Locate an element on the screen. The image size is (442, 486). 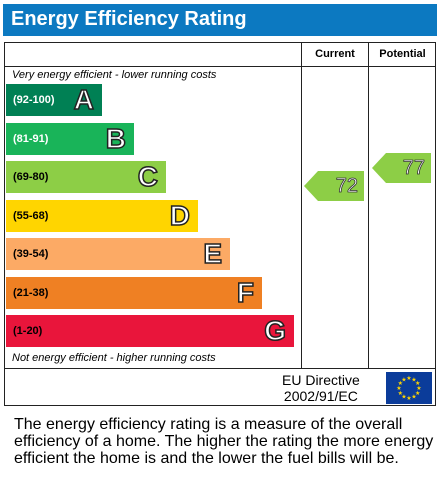
header-divider is located at coordinates (220, 66).